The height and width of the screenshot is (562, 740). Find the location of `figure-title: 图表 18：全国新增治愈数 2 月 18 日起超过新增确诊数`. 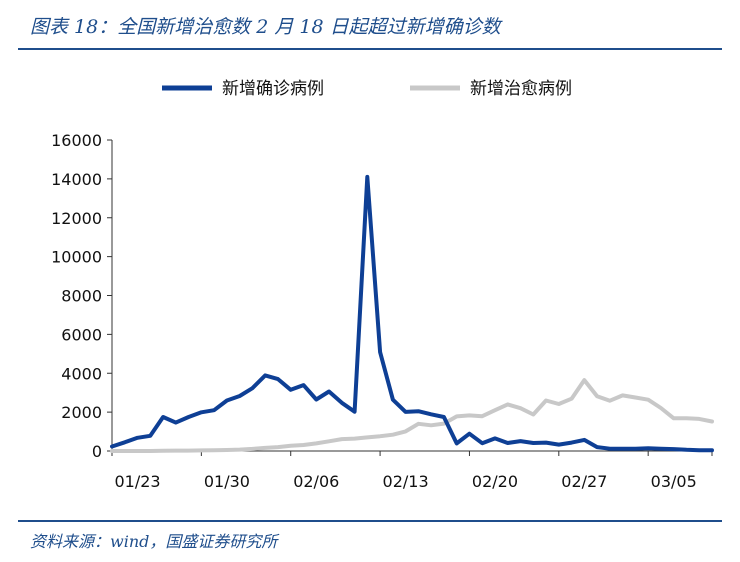

figure-title: 图表 18：全国新增治愈数 2 月 18 日起超过新增确诊数 is located at coordinates (265, 27).